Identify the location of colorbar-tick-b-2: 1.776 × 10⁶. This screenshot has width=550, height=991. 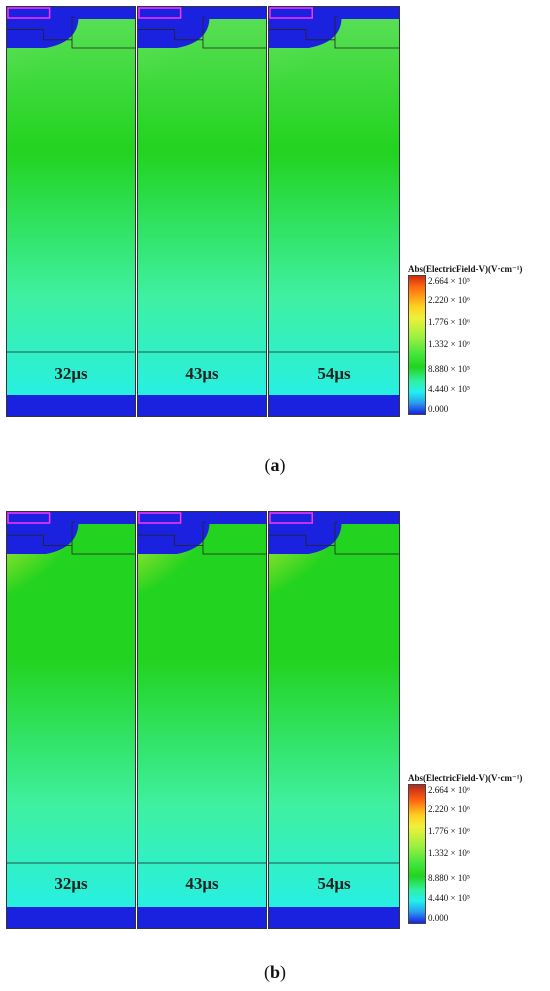
(449, 831).